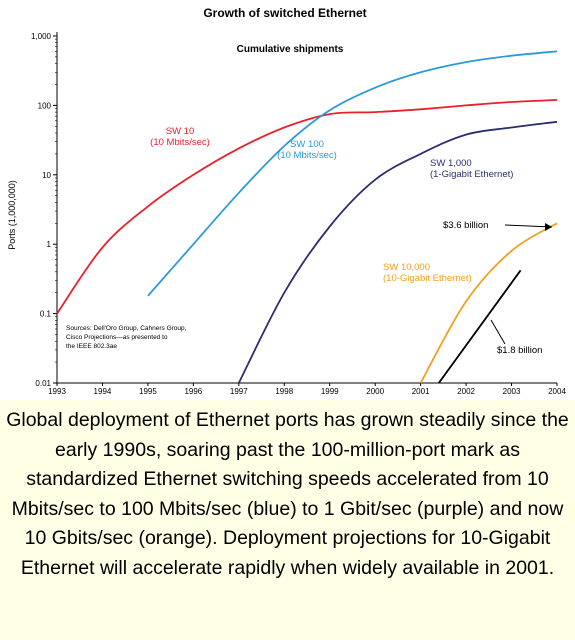  What do you see at coordinates (406, 267) in the screenshot?
I see `series-label-line: SW 10,000` at bounding box center [406, 267].